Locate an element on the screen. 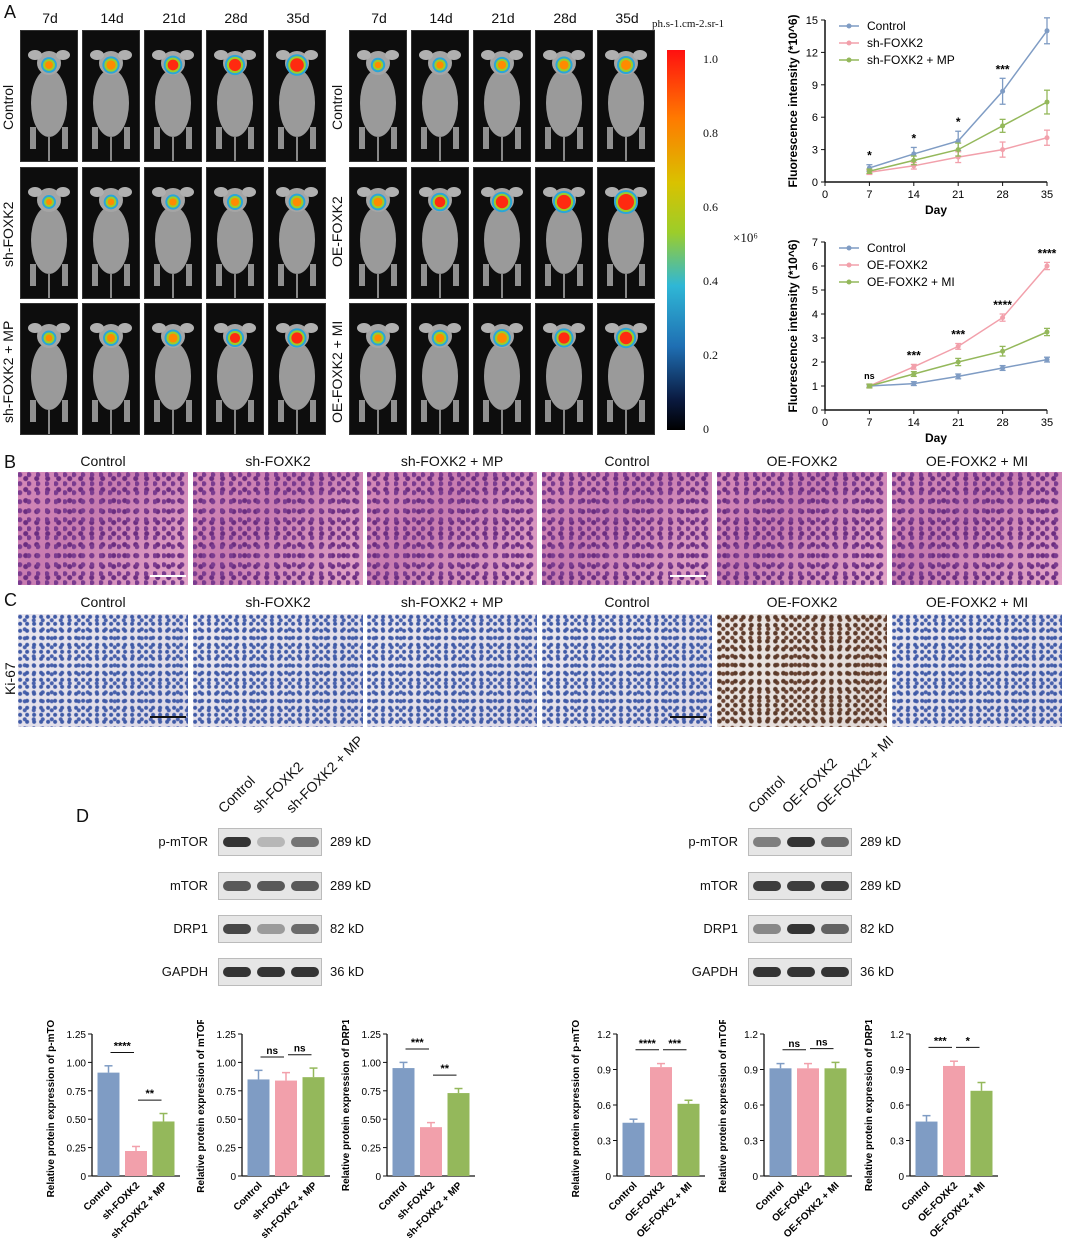 The width and height of the screenshot is (1065, 1244). y-tick-label: 4 is located at coordinates (815, 315).